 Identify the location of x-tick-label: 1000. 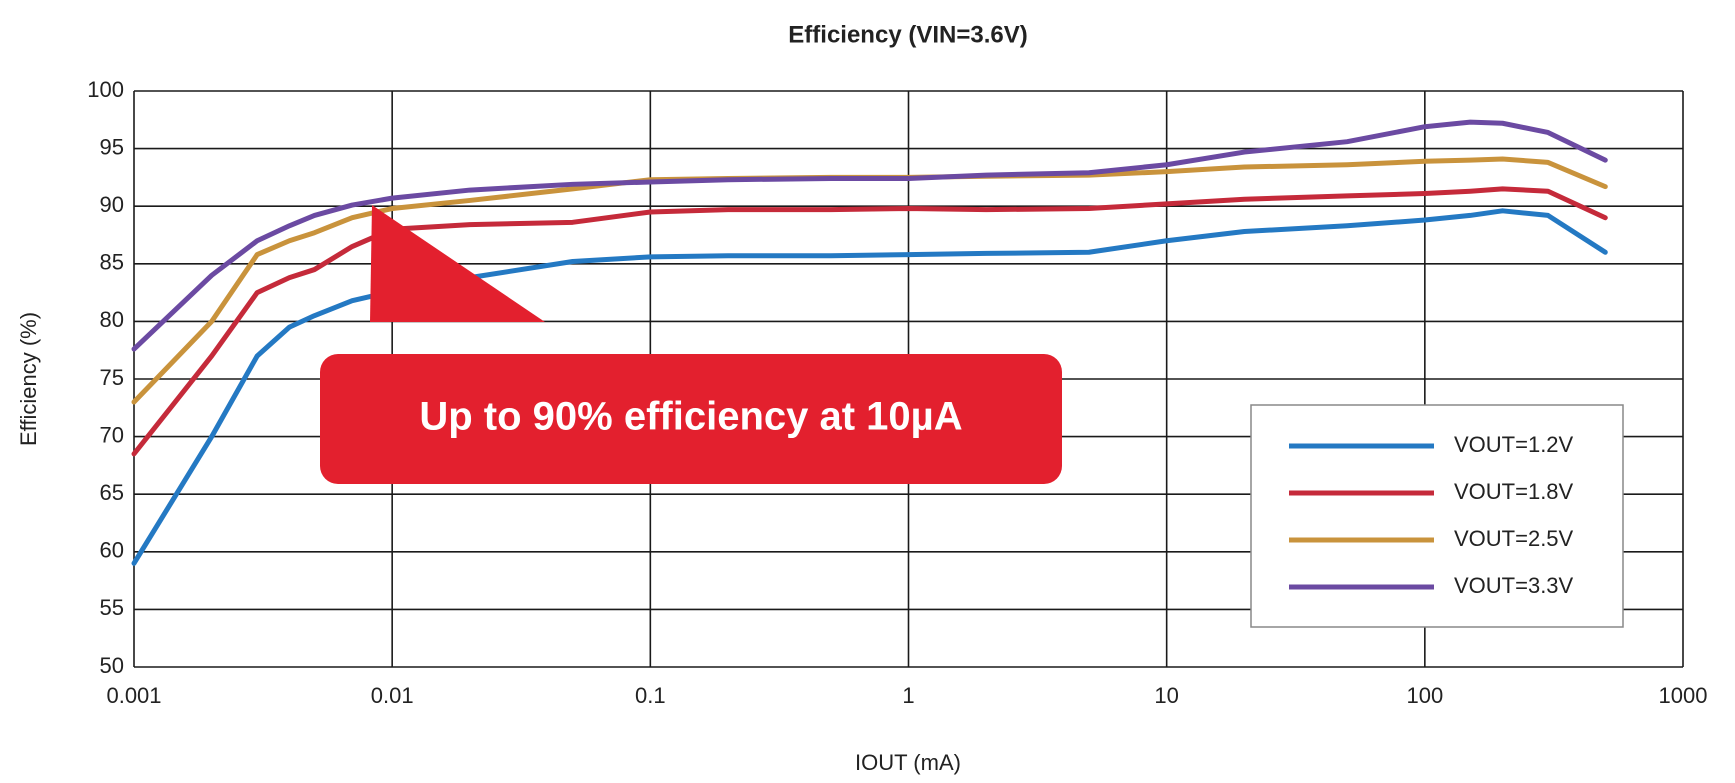
(1683, 695).